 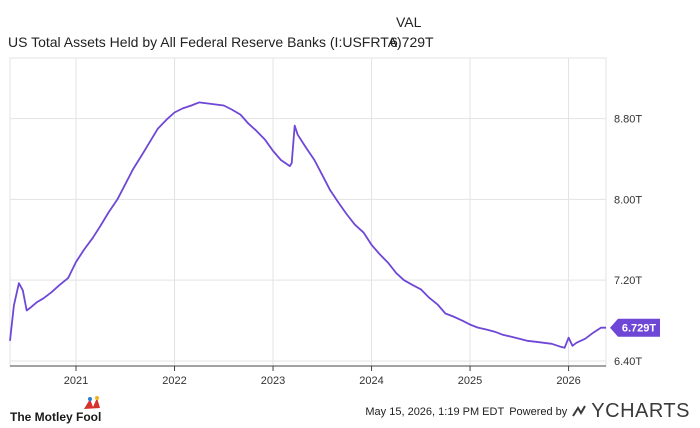 What do you see at coordinates (640, 411) in the screenshot?
I see `ycharts-logo: YCHARTS` at bounding box center [640, 411].